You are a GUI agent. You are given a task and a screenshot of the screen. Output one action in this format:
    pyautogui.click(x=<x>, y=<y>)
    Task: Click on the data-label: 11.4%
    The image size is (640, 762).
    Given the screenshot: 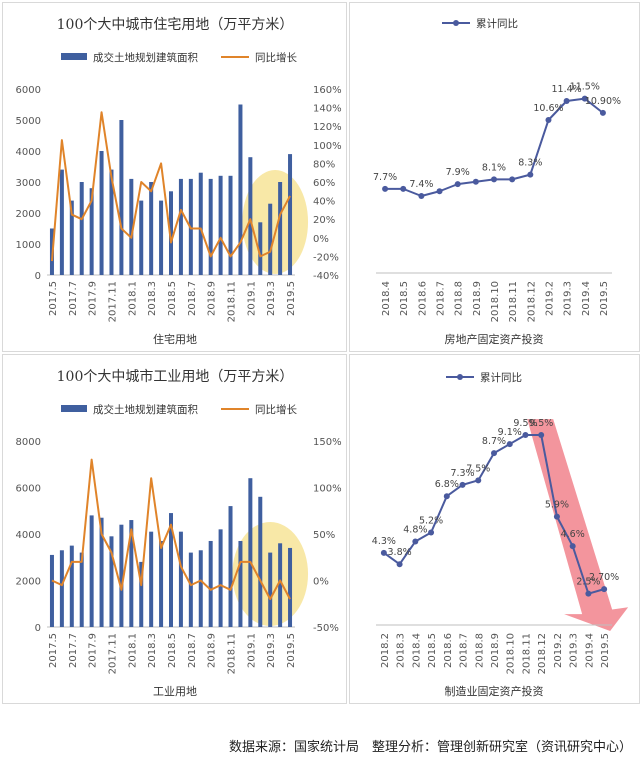 What is the action you would take?
    pyautogui.click(x=567, y=89)
    